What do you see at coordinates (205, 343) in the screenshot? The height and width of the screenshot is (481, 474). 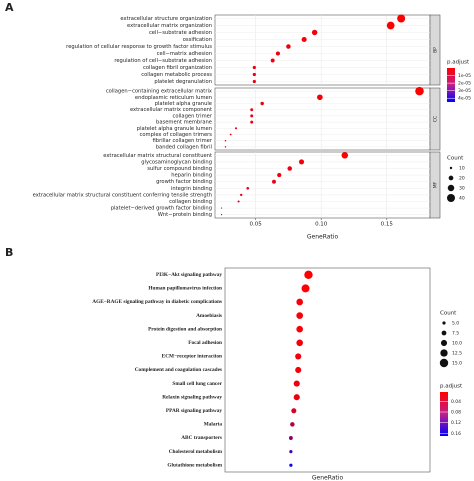 I see `category-label: Focal adhesion` at bounding box center [205, 343].